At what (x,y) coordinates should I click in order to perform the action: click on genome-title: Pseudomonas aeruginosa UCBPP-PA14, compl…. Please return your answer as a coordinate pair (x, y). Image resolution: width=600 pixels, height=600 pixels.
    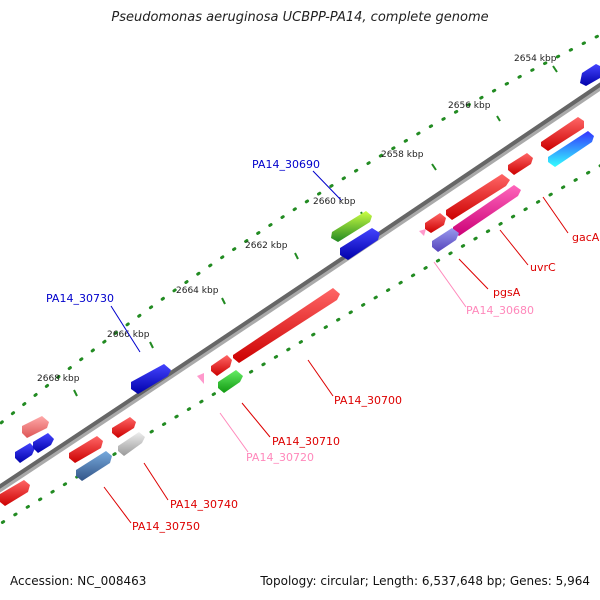
    Looking at the image, I should click on (300, 17).